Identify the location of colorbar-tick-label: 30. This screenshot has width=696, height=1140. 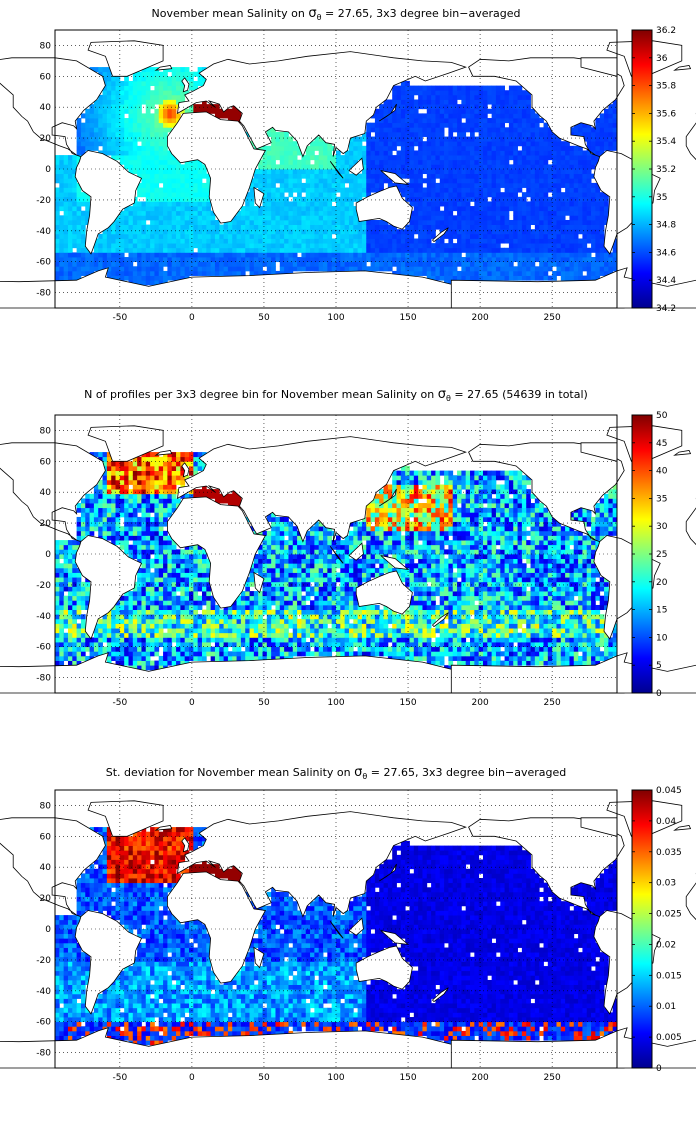
(662, 527).